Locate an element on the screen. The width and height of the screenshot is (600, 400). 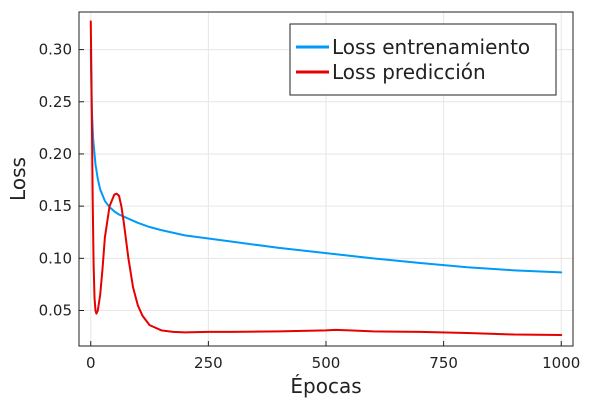
x-tick-label: 750 is located at coordinates (443, 363).